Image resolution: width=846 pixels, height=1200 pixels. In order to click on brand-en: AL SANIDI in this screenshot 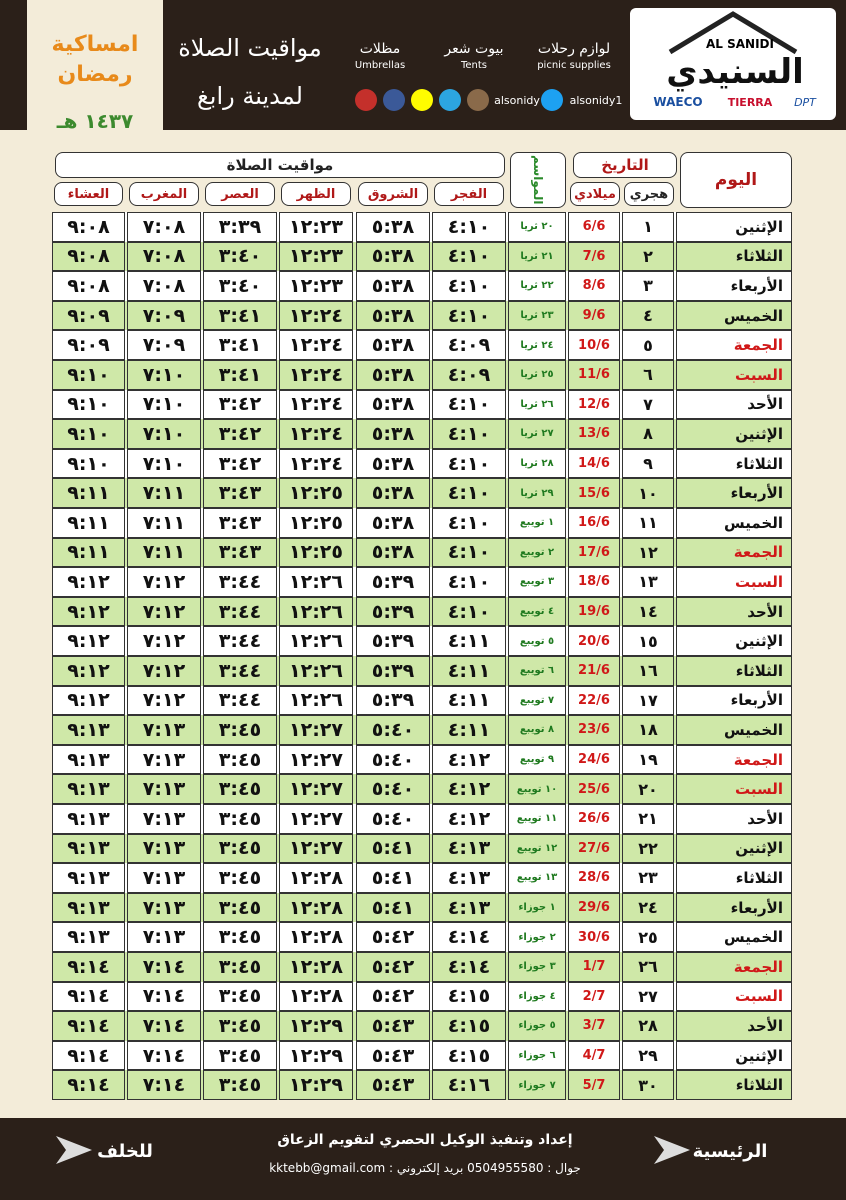, I will do `click(740, 44)`.